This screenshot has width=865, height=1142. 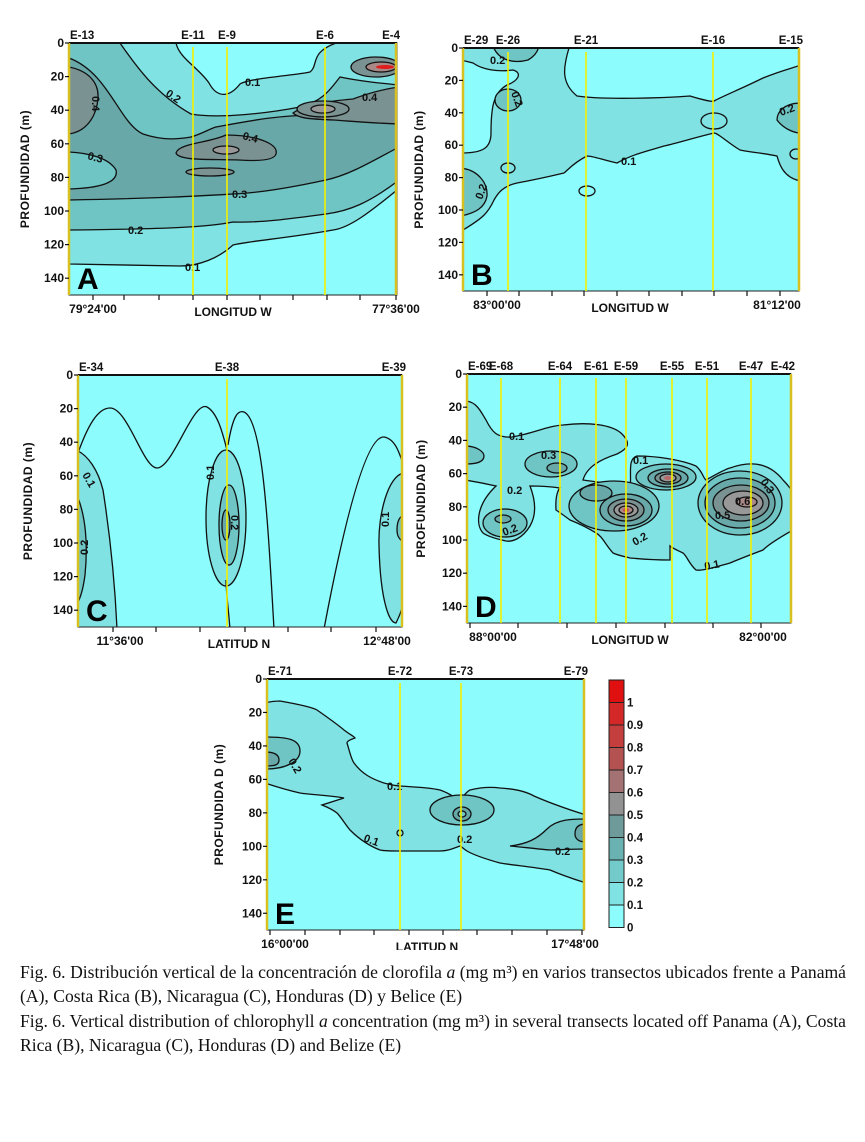 What do you see at coordinates (635, 771) in the screenshot?
I see `colorbar-label: 0.7` at bounding box center [635, 771].